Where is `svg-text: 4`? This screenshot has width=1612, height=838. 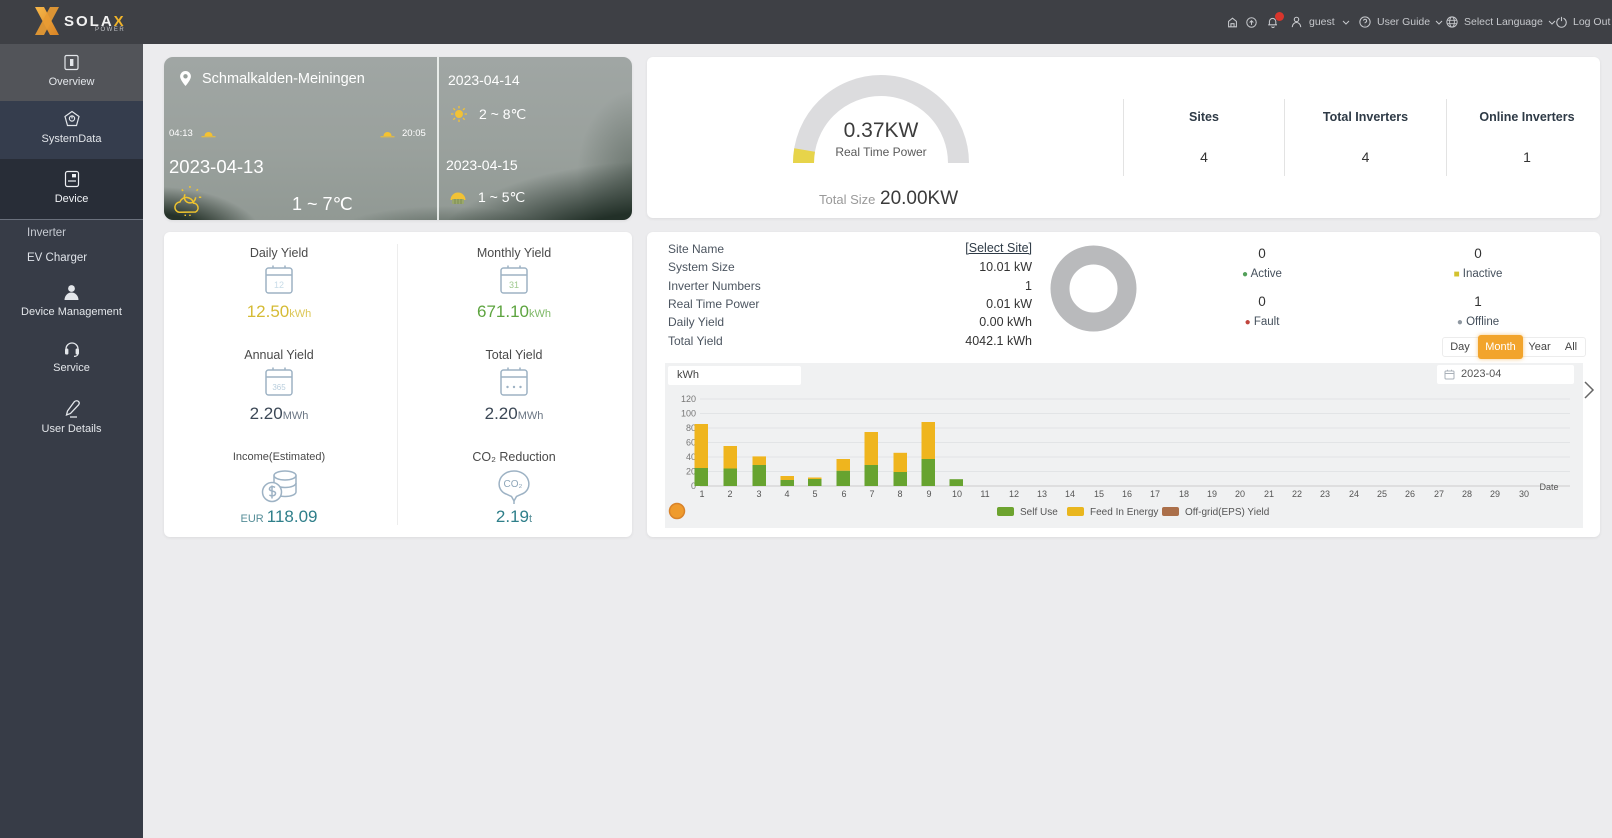
svg-text: 4 is located at coordinates (786, 494).